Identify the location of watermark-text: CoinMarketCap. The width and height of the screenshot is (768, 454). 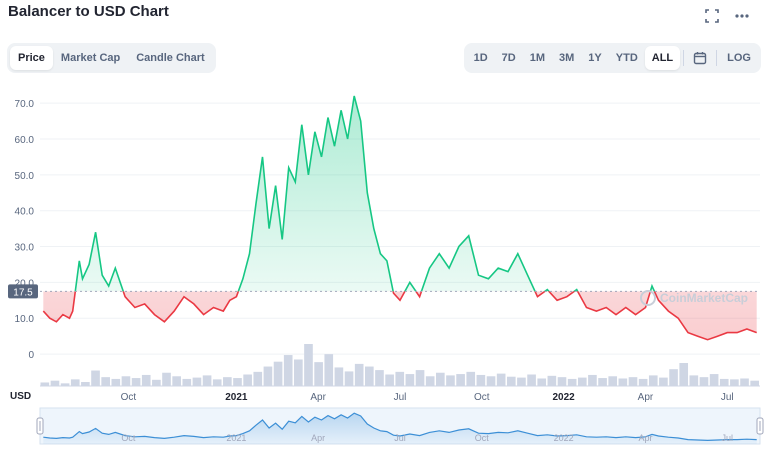
(704, 298).